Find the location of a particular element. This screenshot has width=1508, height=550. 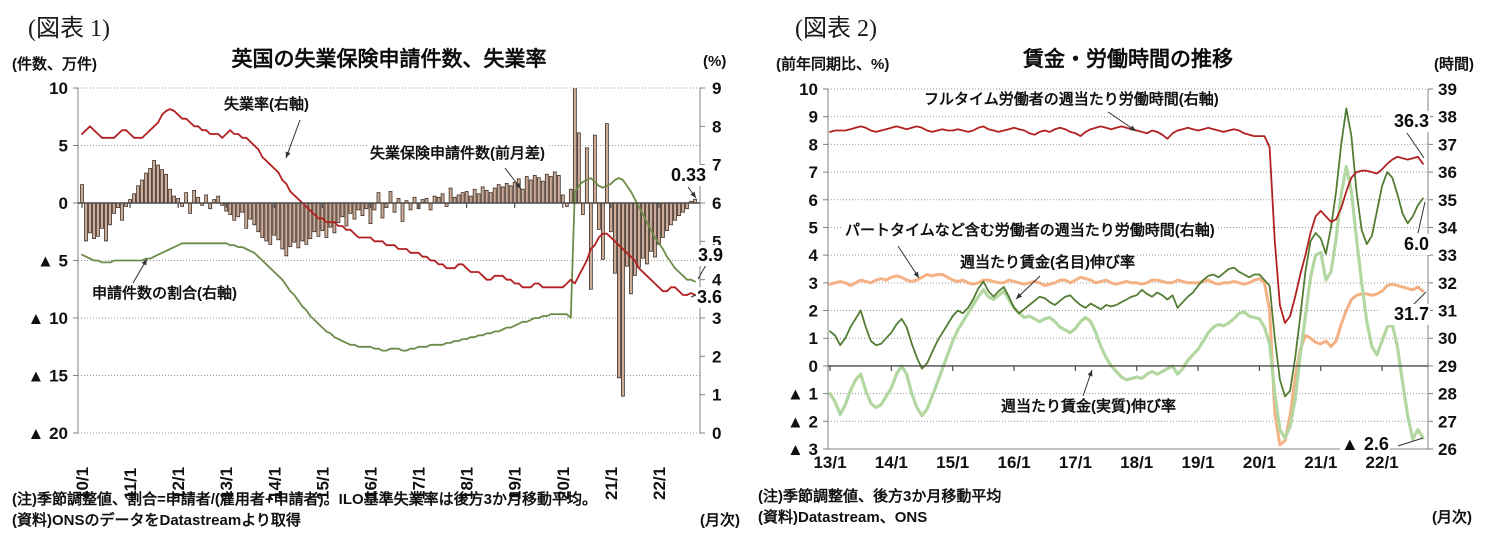

right-axis-tick: 37 is located at coordinates (1447, 144).